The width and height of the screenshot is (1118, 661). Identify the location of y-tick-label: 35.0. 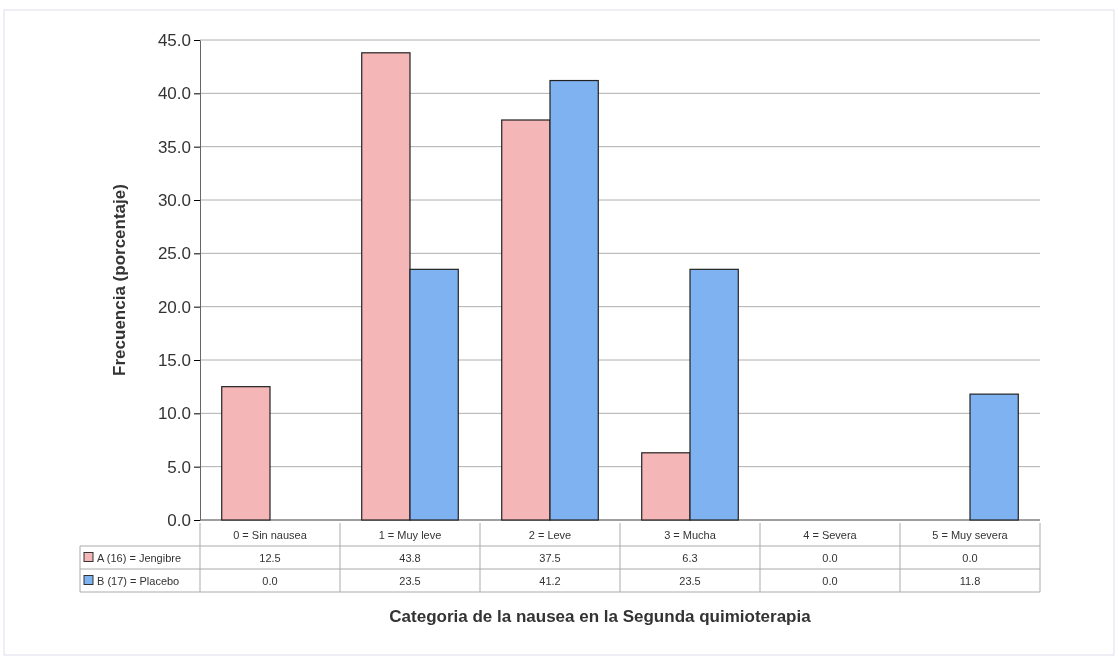
(174, 147).